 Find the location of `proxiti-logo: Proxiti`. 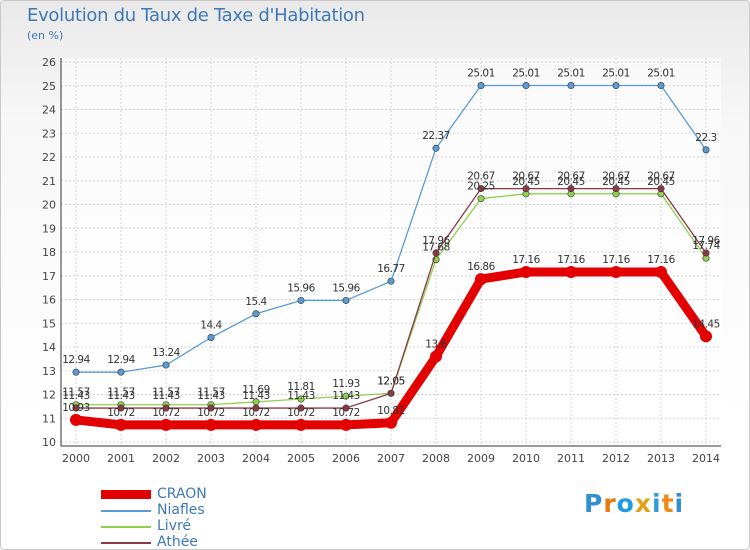

proxiti-logo: Proxiti is located at coordinates (634, 503).